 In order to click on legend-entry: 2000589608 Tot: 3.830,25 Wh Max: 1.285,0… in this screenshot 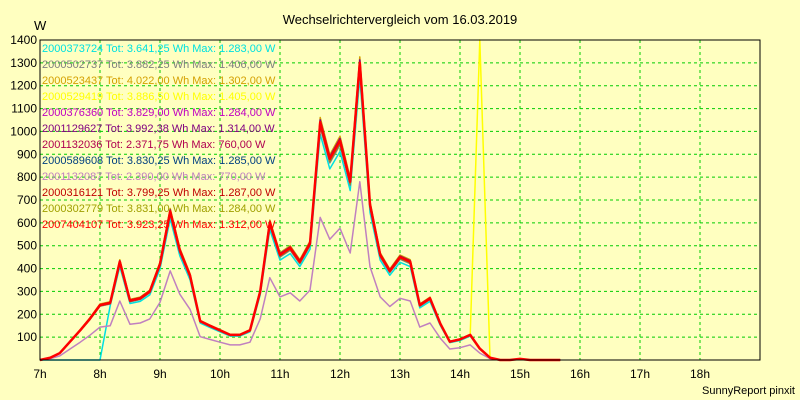, I will do `click(159, 161)`.